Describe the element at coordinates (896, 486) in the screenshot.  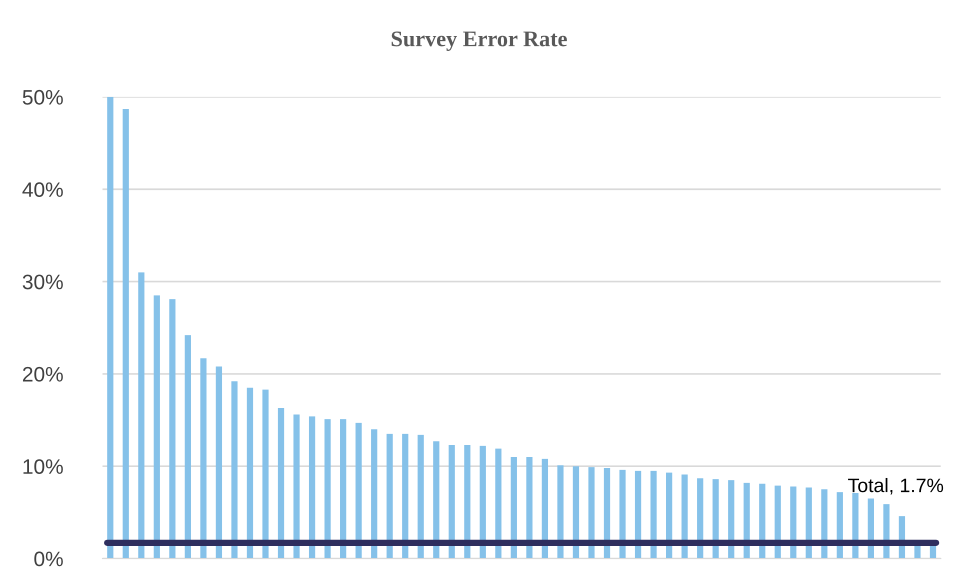
I see `ref-line-label: Total, 1.7%` at that location.